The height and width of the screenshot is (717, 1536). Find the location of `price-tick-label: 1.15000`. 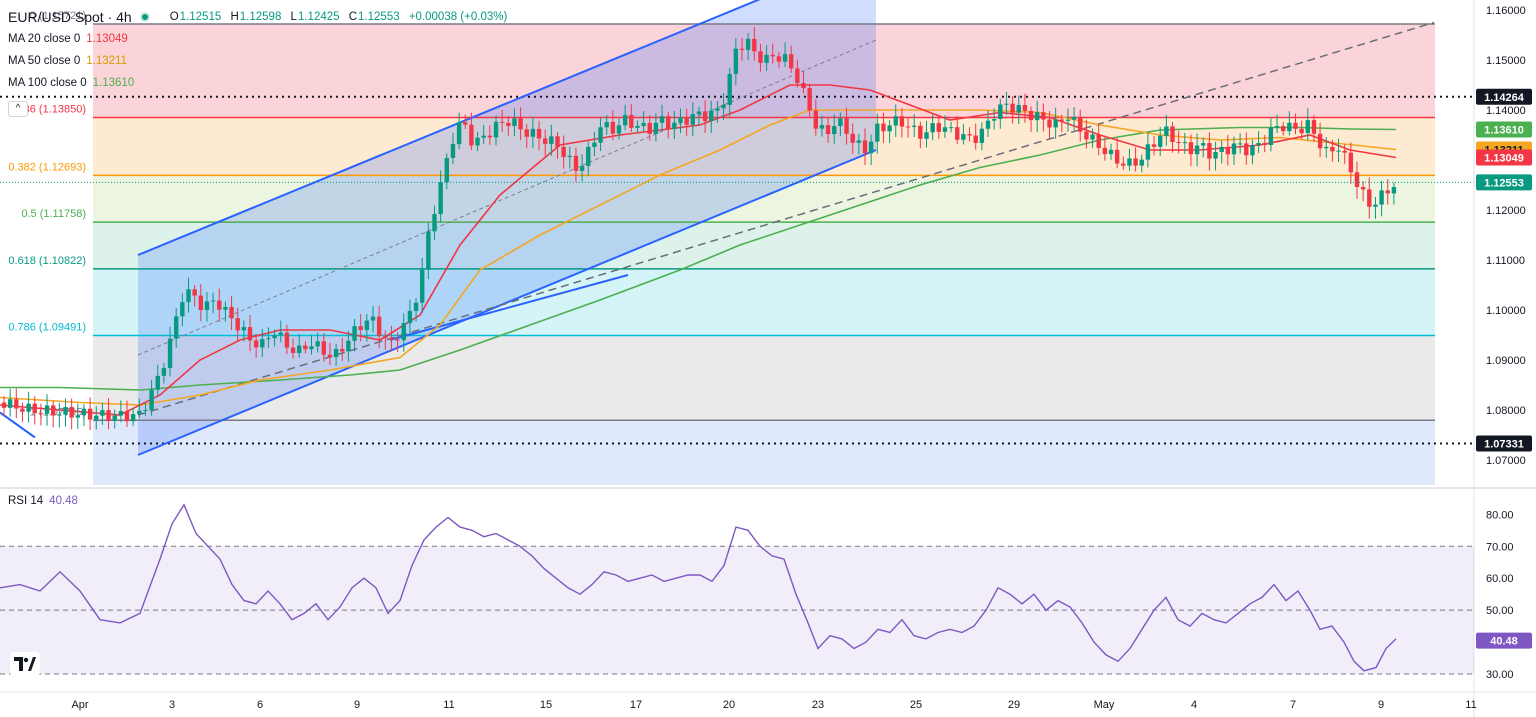

price-tick-label: 1.15000 is located at coordinates (1506, 61).